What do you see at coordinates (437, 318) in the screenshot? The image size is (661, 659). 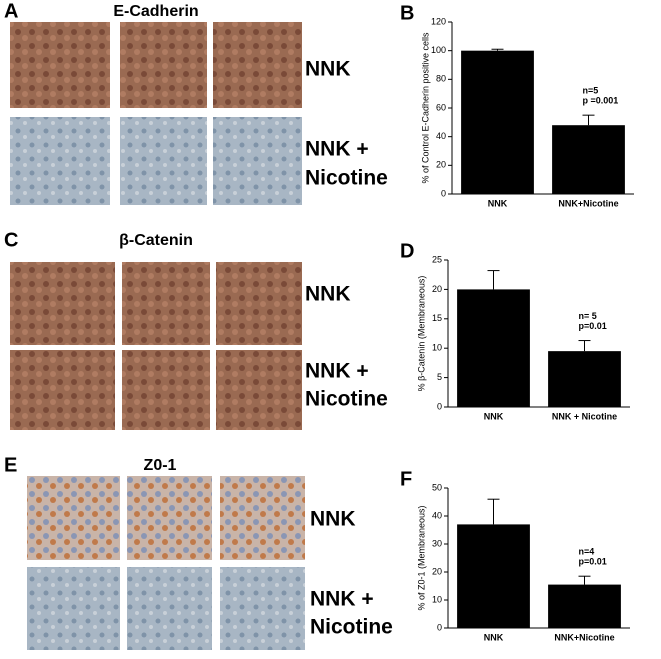 I see `y-tick-label: 15` at bounding box center [437, 318].